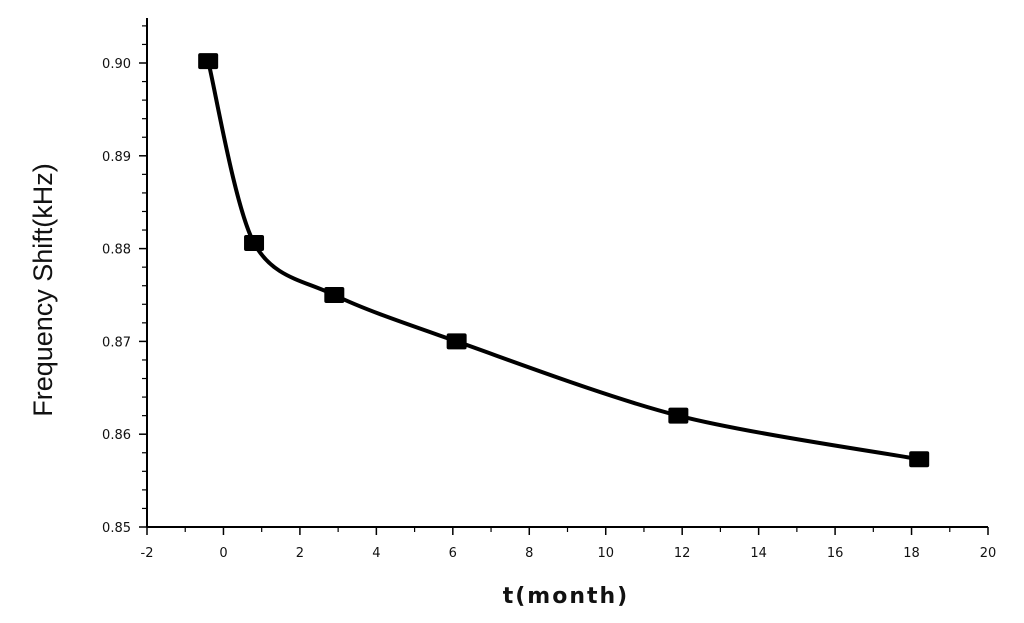 The width and height of the screenshot is (1024, 623). I want to click on x-tick-label: 8, so click(529, 553).